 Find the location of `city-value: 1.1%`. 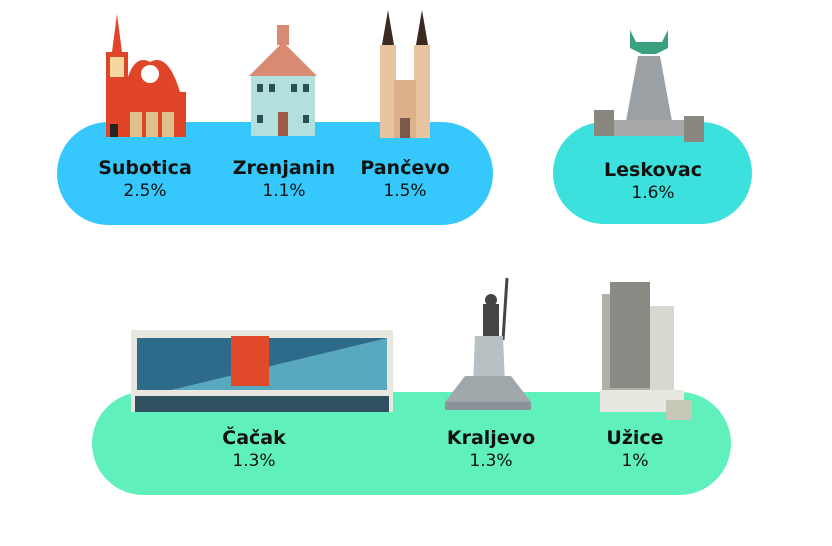

city-value: 1.1% is located at coordinates (284, 191).